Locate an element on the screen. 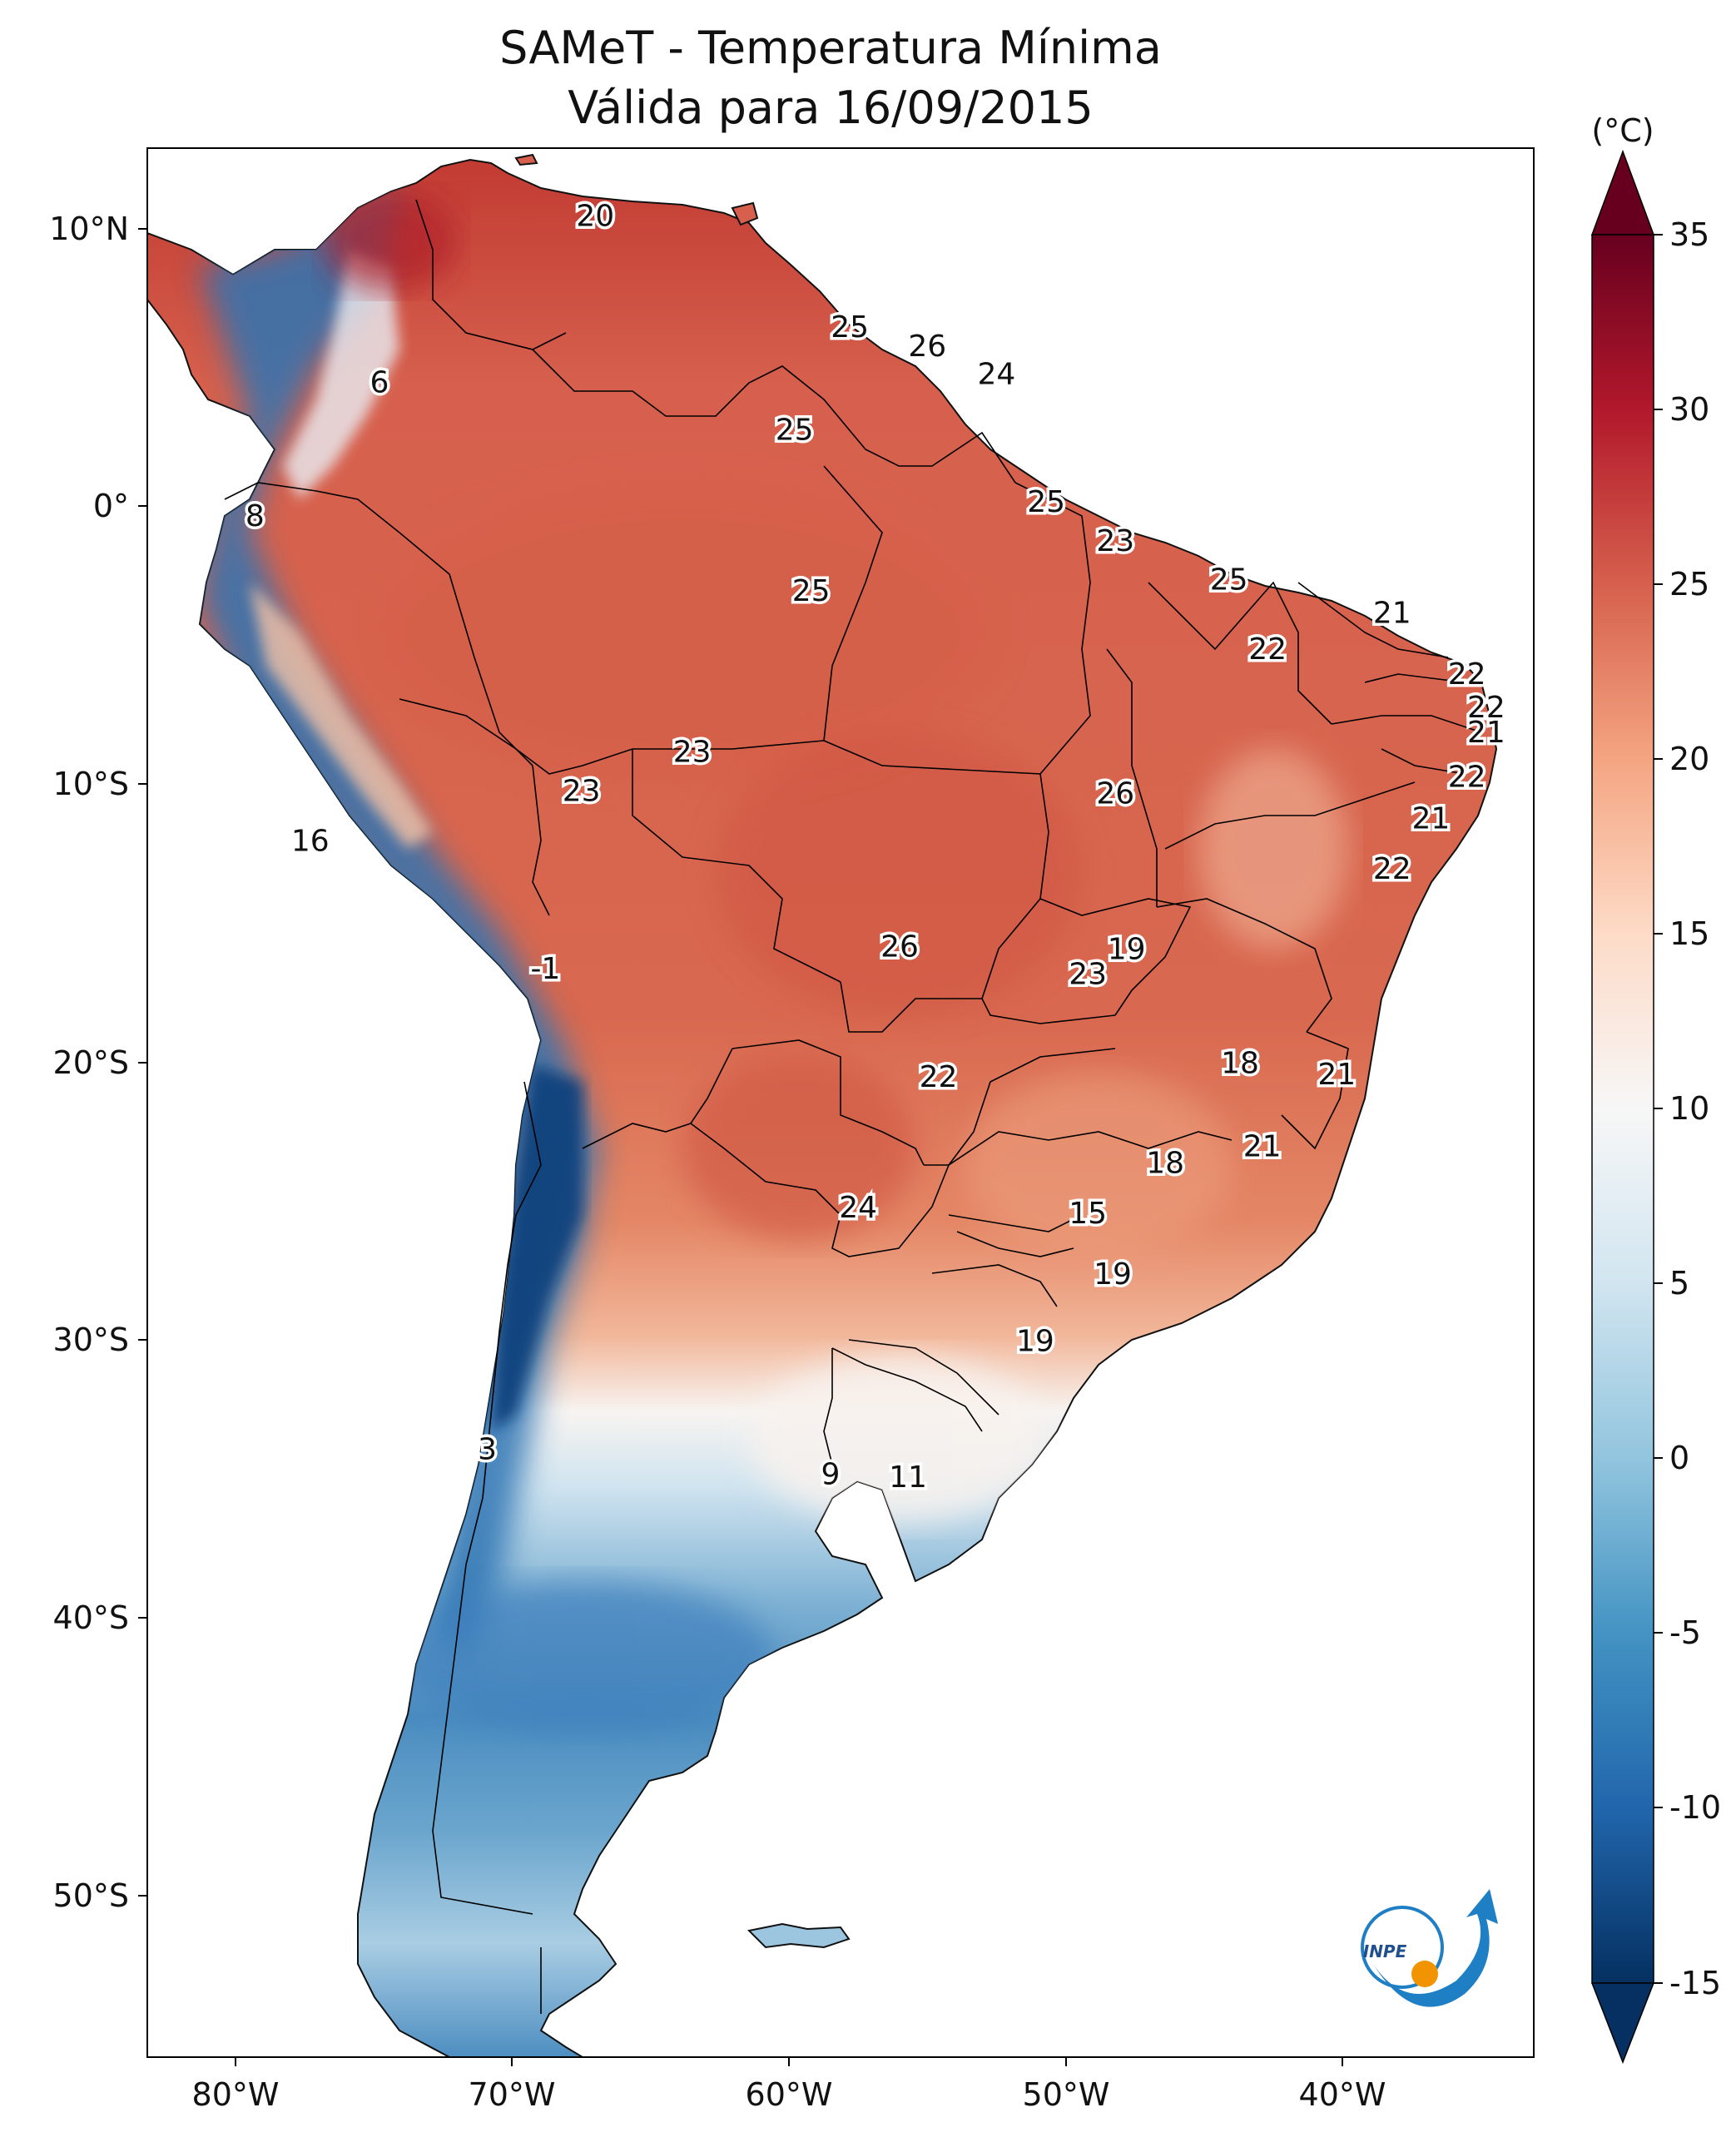  map-title-line2: Válida para 16/09/2015 is located at coordinates (831, 108).